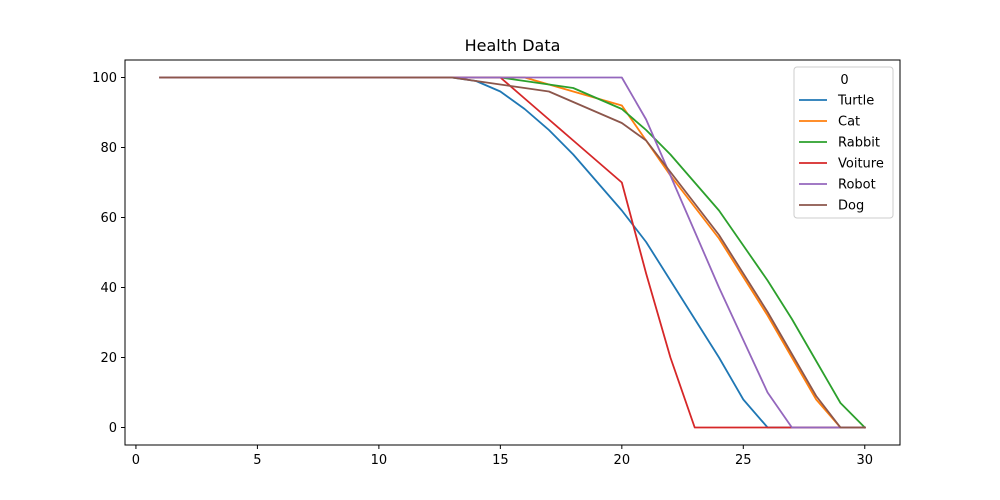 This screenshot has width=1000, height=500. I want to click on legend: 0 Turtle Cat Rabbit Voiture Robot Dog, so click(843, 142).